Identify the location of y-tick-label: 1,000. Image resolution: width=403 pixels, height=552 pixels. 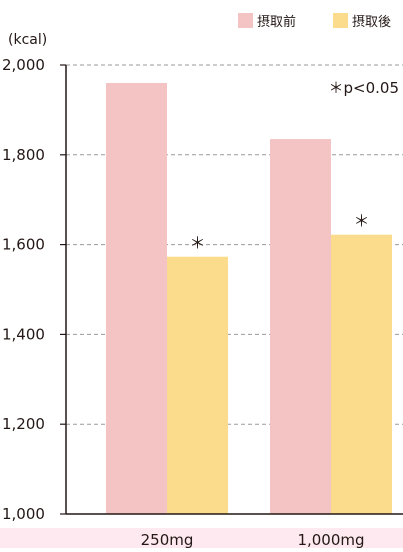
(23, 514).